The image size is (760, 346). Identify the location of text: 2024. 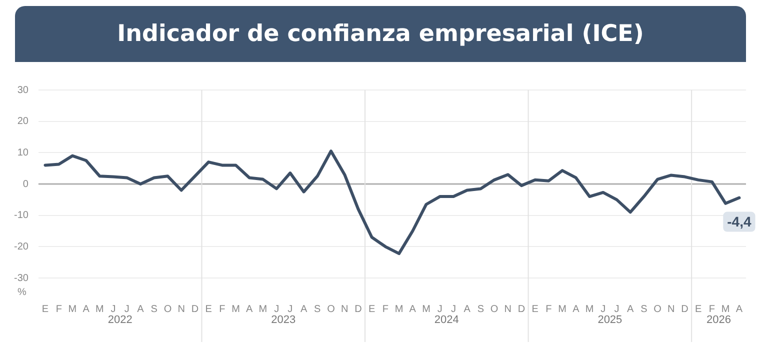
(446, 320).